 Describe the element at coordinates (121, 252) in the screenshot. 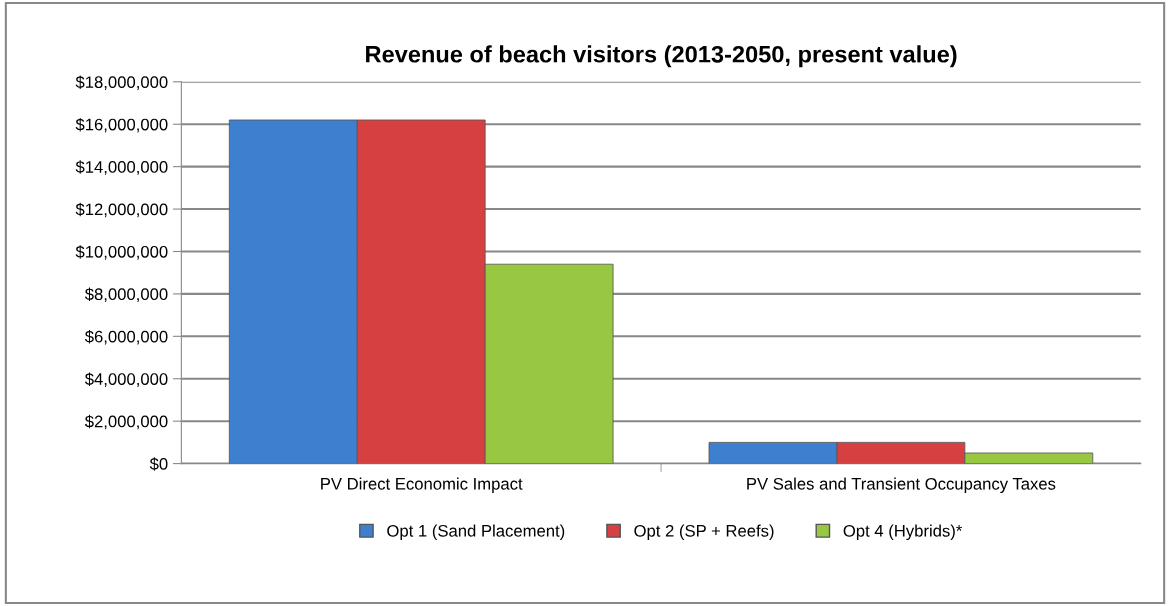

I see `y-tick-label: $10,000,000` at that location.